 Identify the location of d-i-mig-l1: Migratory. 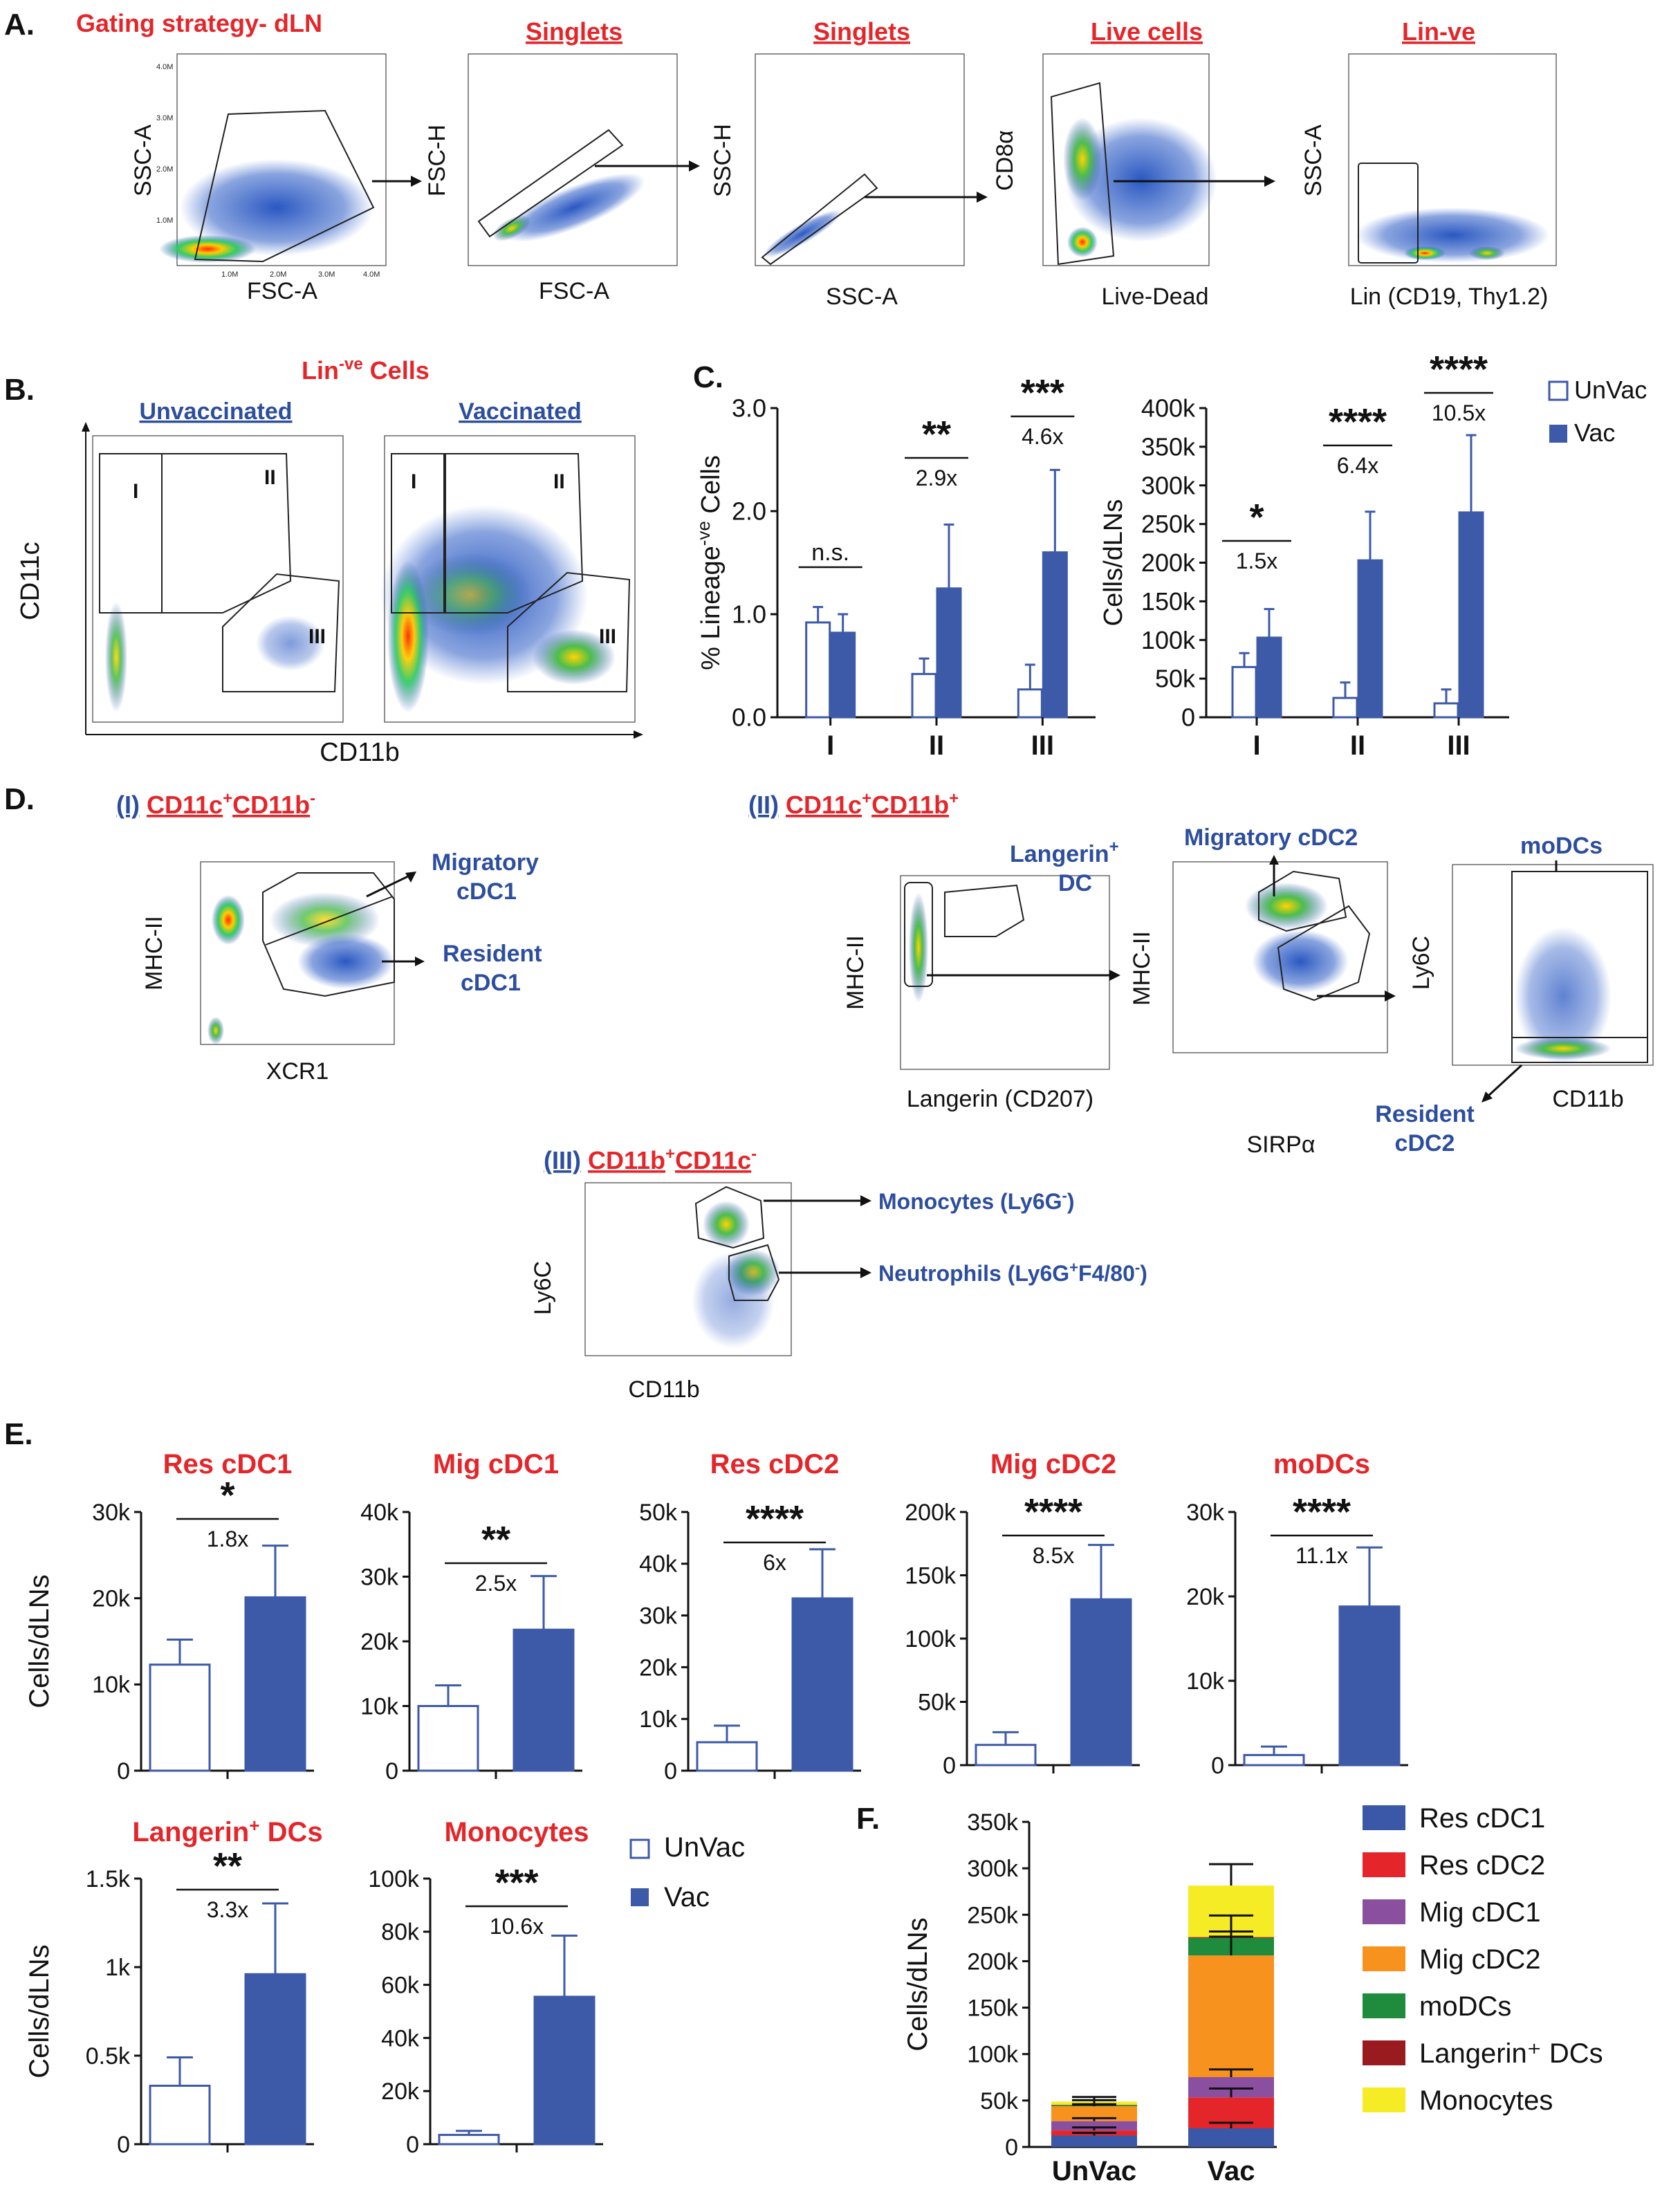
(486, 862).